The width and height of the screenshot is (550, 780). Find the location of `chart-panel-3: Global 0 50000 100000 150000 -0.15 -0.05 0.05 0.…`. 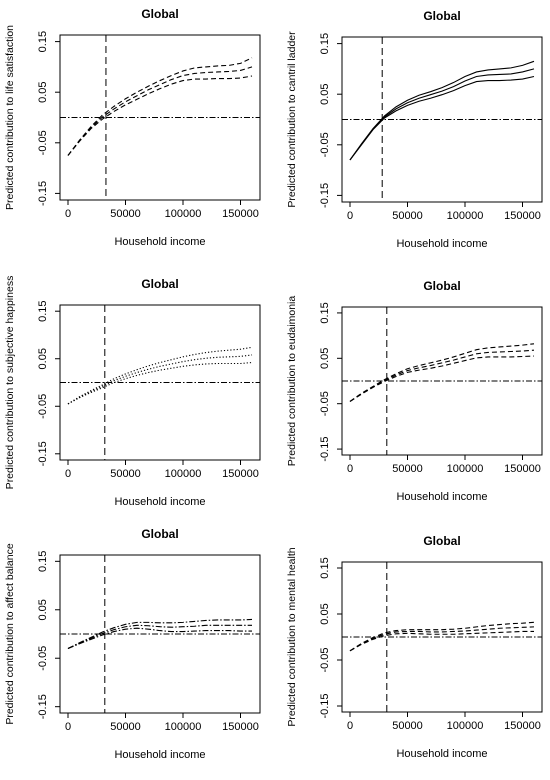

chart-panel-3: Global 0 50000 100000 150000 -0.15 -0.05 0.05 0.… is located at coordinates (132, 392).